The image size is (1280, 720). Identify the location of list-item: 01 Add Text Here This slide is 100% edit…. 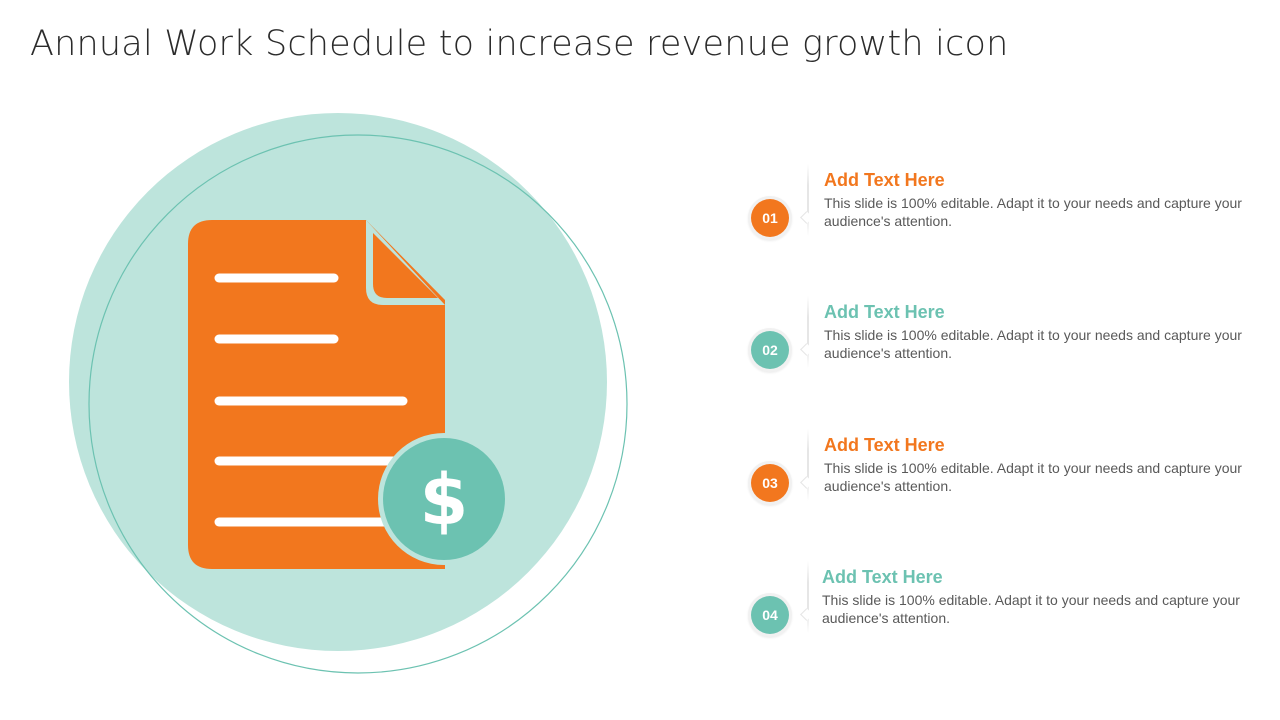
(998, 218).